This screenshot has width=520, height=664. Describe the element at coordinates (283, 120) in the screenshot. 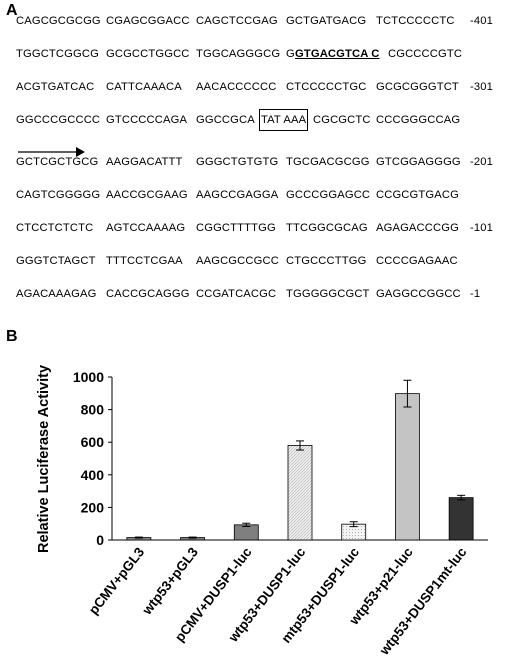

I see `tata-box: TAT AAA` at that location.